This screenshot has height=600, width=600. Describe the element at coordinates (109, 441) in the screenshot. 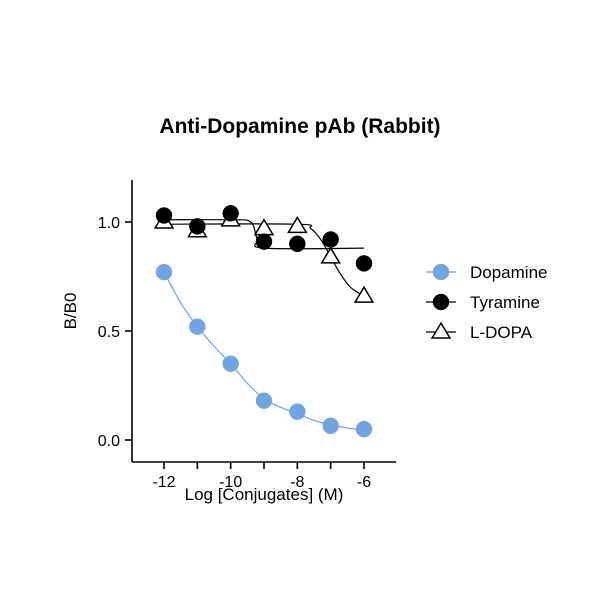

I see `y-tick-label: 0.0` at that location.